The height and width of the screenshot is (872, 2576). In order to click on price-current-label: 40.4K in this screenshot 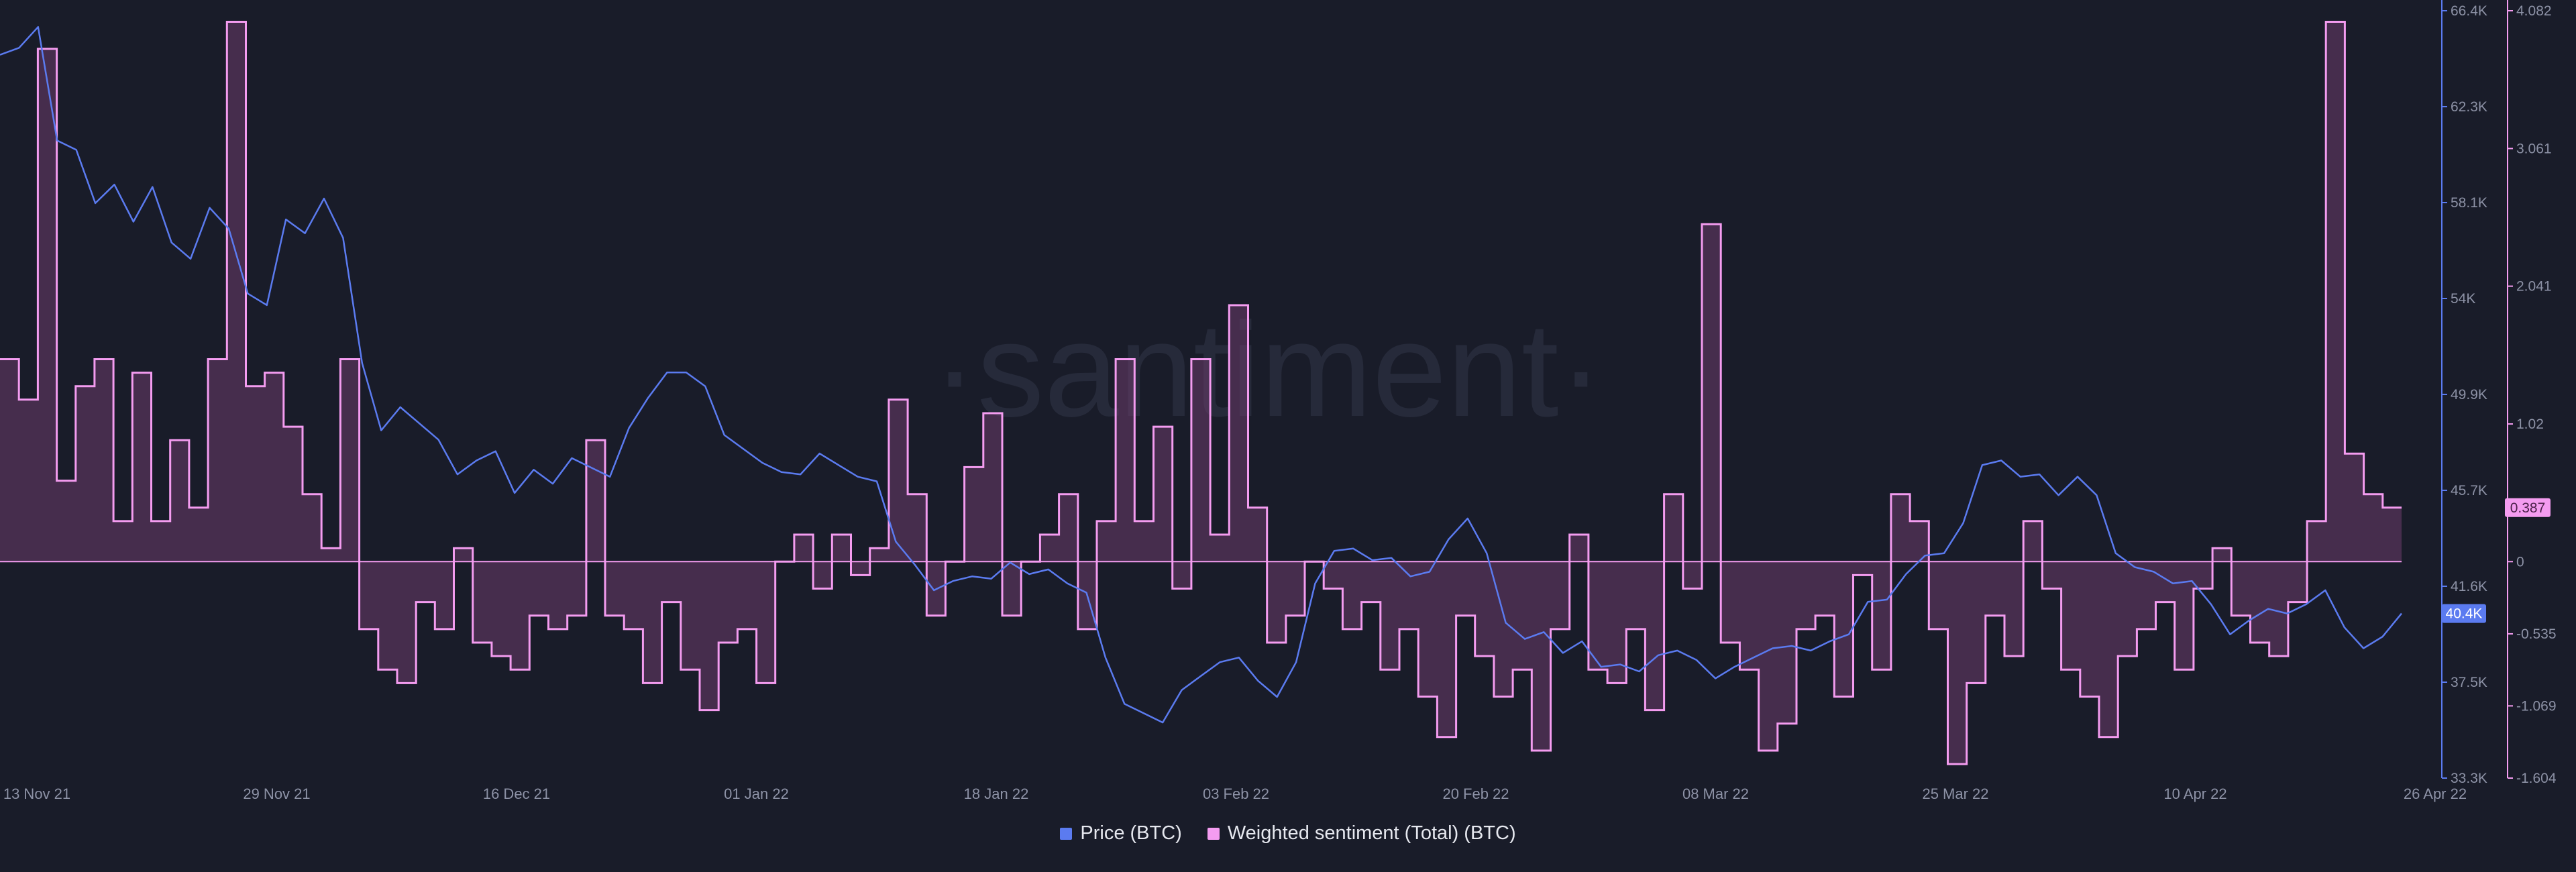, I will do `click(2464, 614)`.